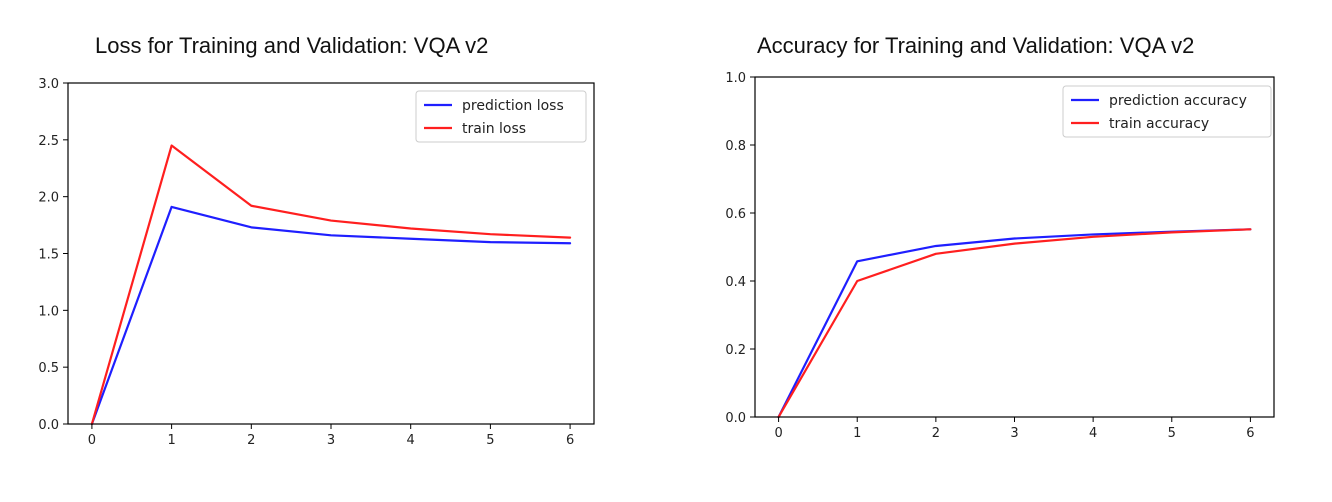 This screenshot has width=1332, height=502. Describe the element at coordinates (1093, 433) in the screenshot. I see `accuracy-x-tick-label: 4` at that location.